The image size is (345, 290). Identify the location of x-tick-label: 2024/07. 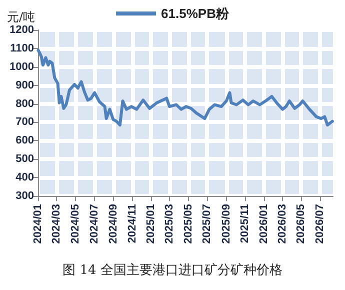
(94, 224).